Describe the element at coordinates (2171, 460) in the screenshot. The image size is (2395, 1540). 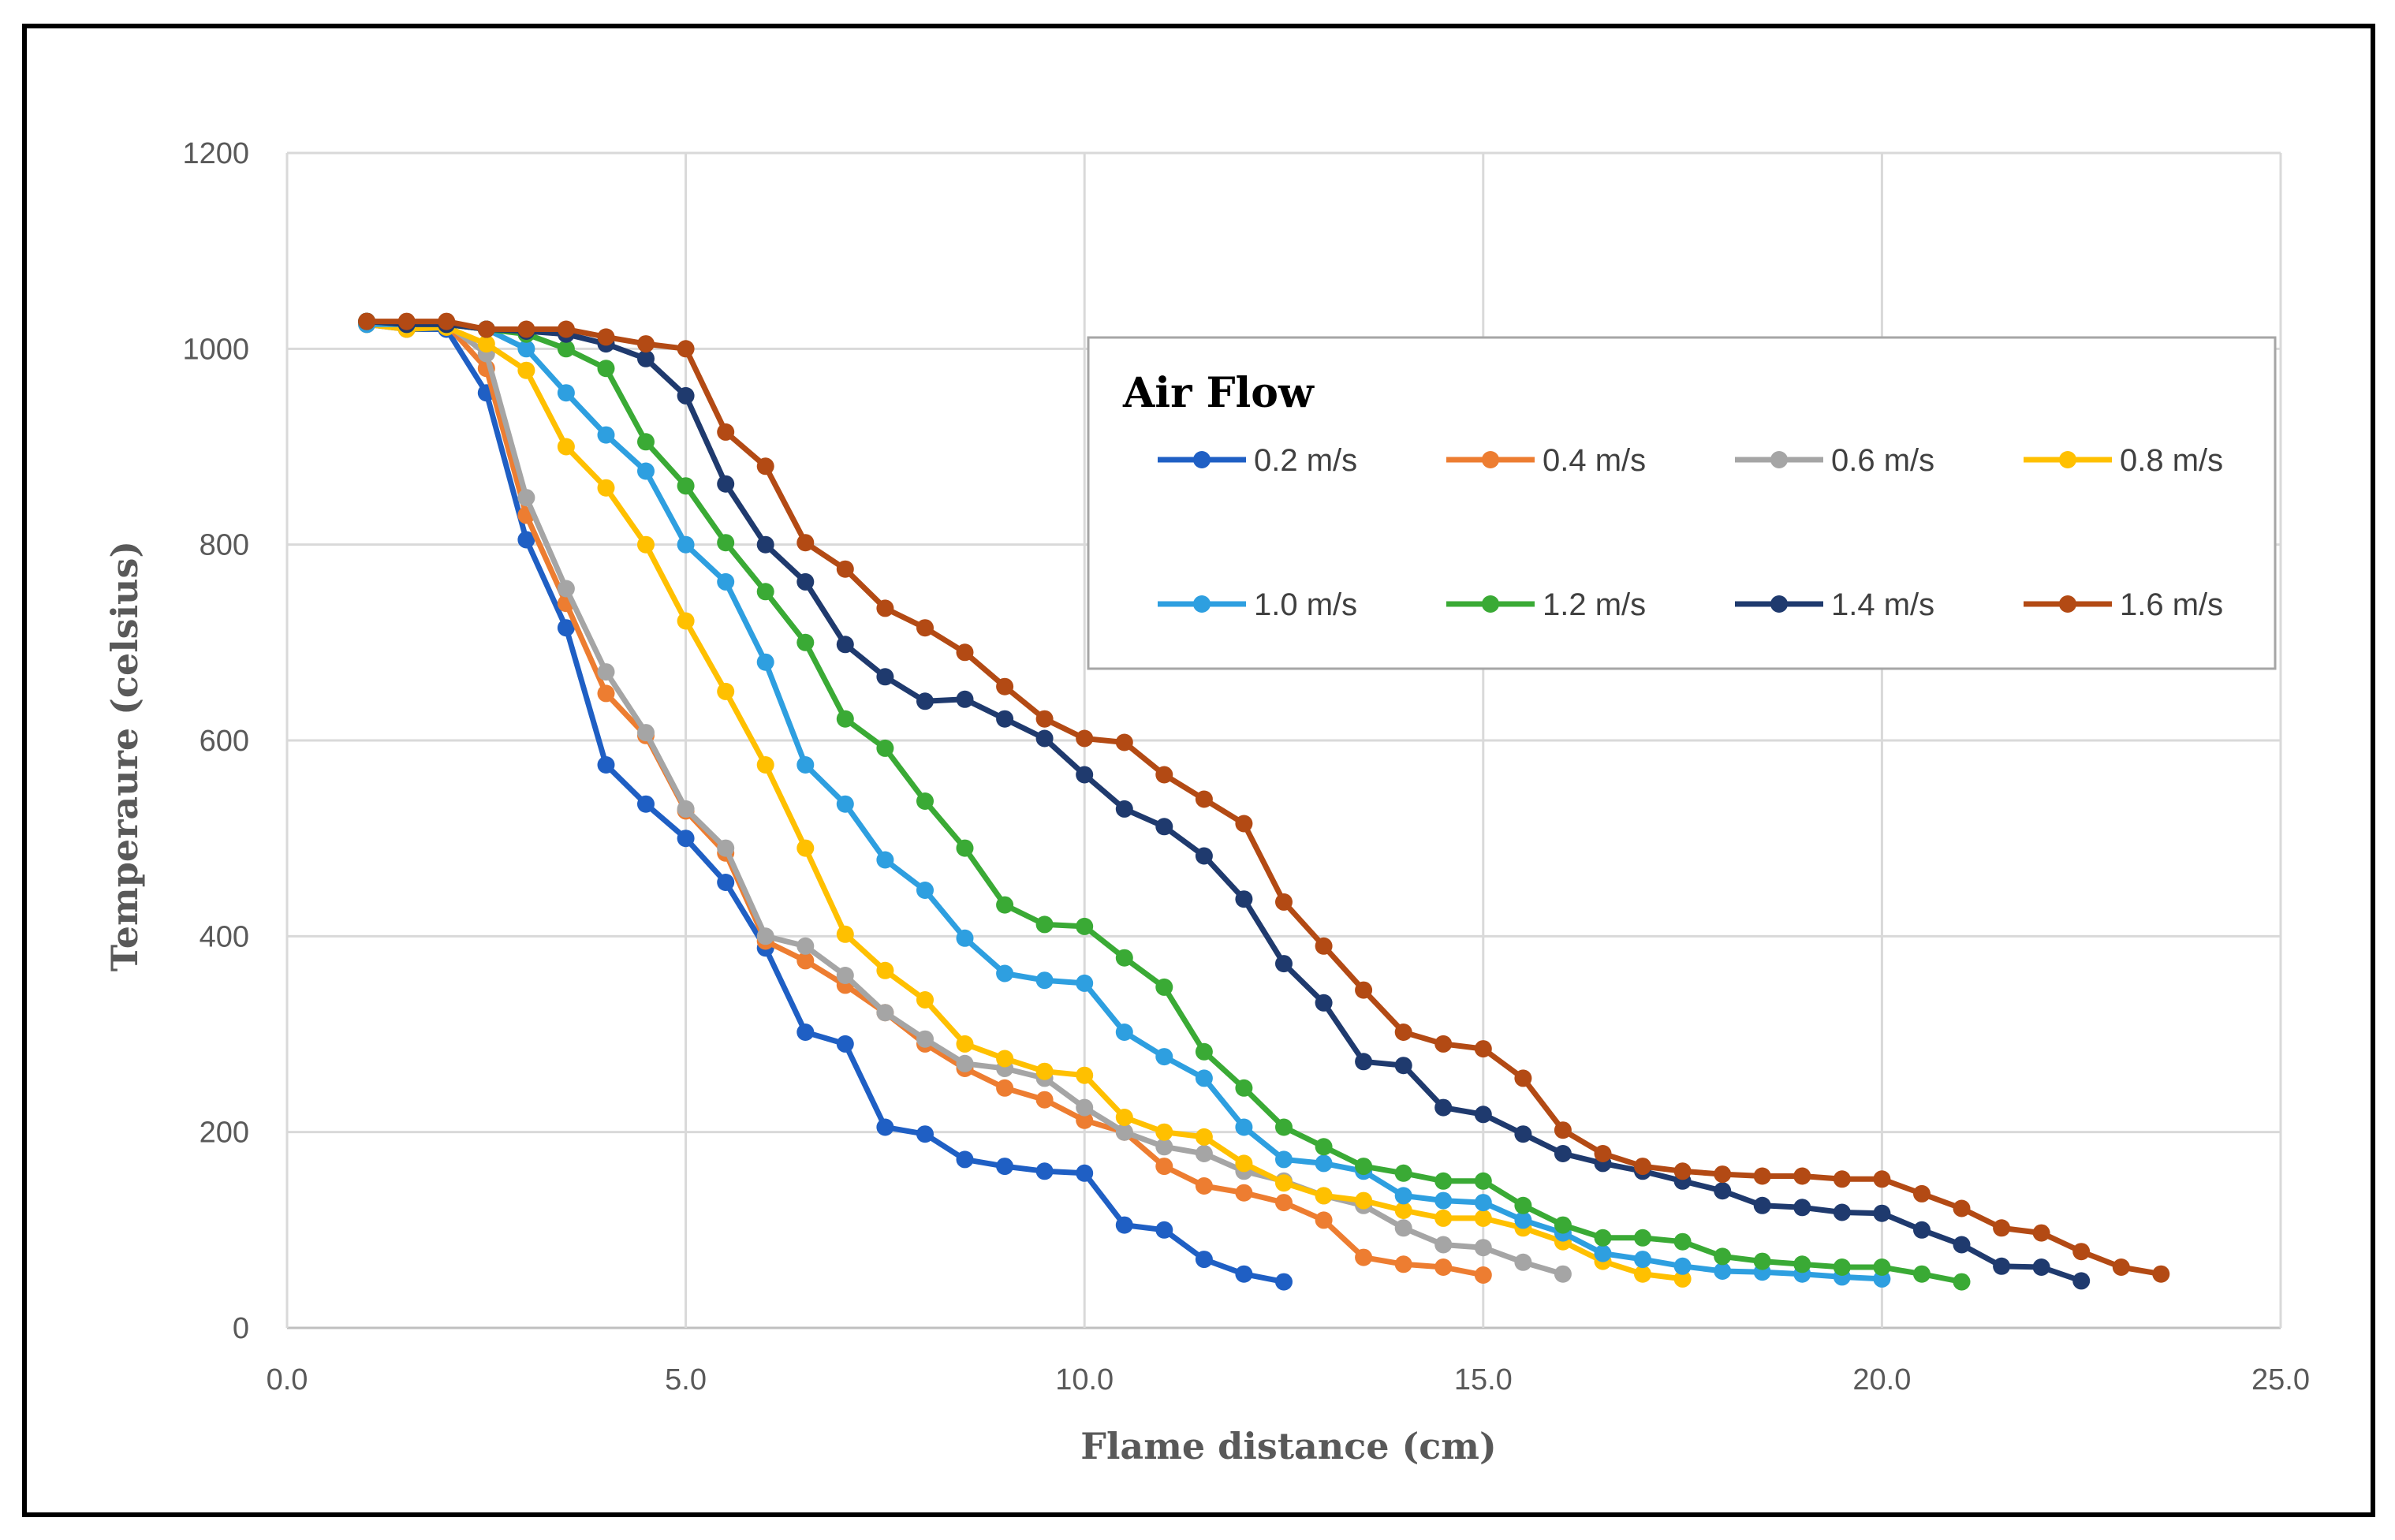
I see `legend-label: 0.8 m/s` at that location.